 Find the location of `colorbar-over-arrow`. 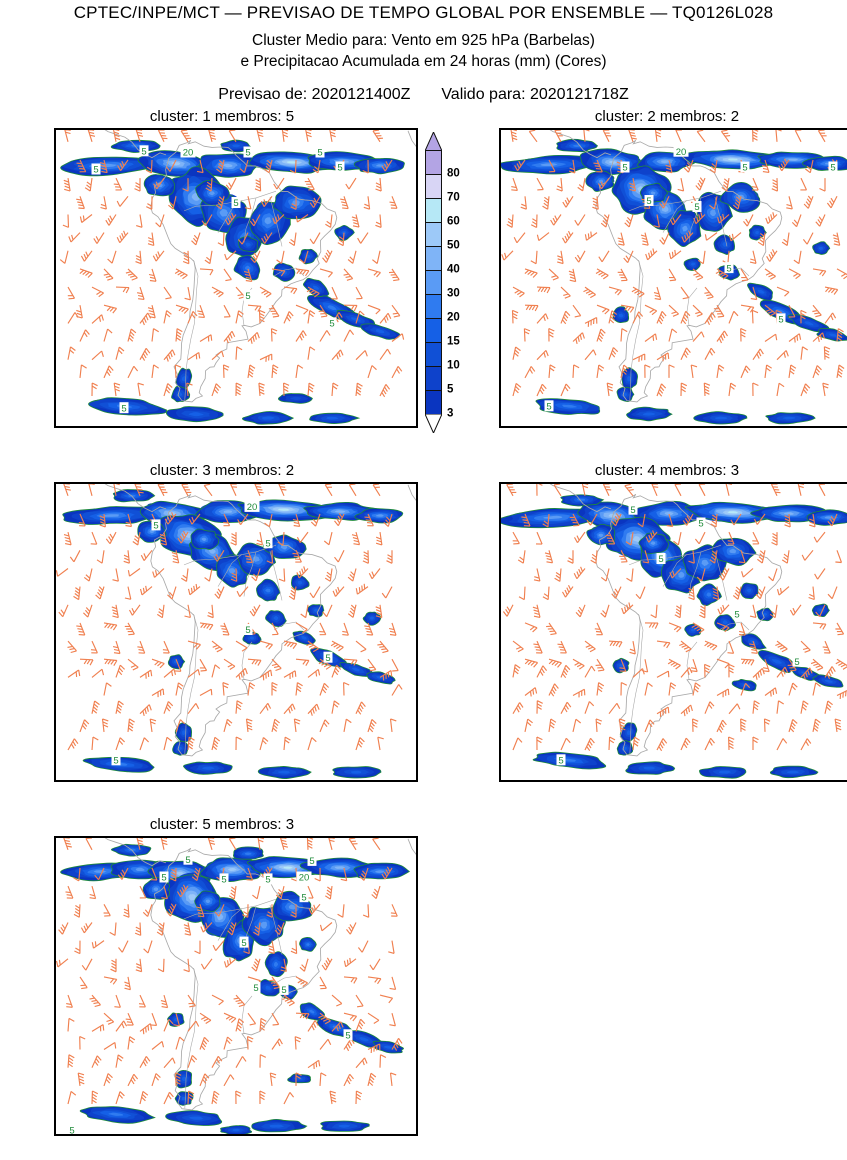

colorbar-over-arrow is located at coordinates (433, 141).